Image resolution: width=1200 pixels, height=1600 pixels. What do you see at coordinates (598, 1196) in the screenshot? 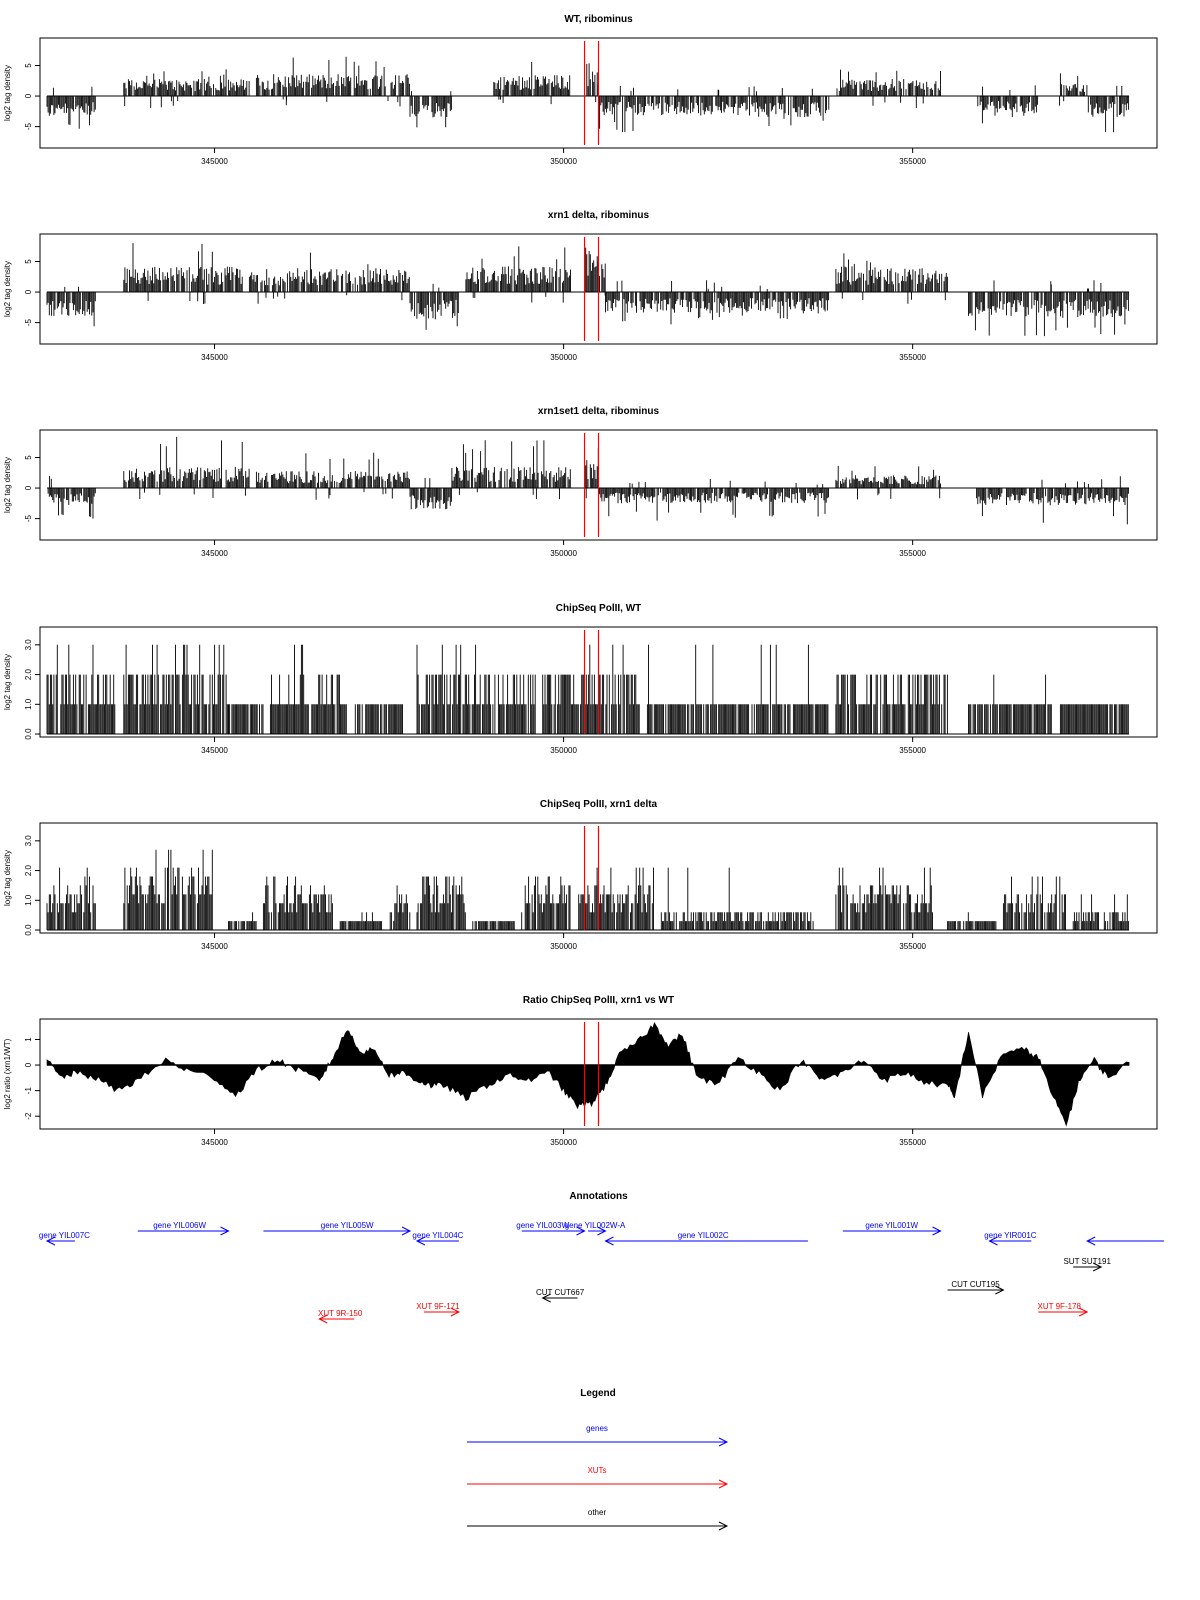
I see `annotations-title: Annotations` at bounding box center [598, 1196].